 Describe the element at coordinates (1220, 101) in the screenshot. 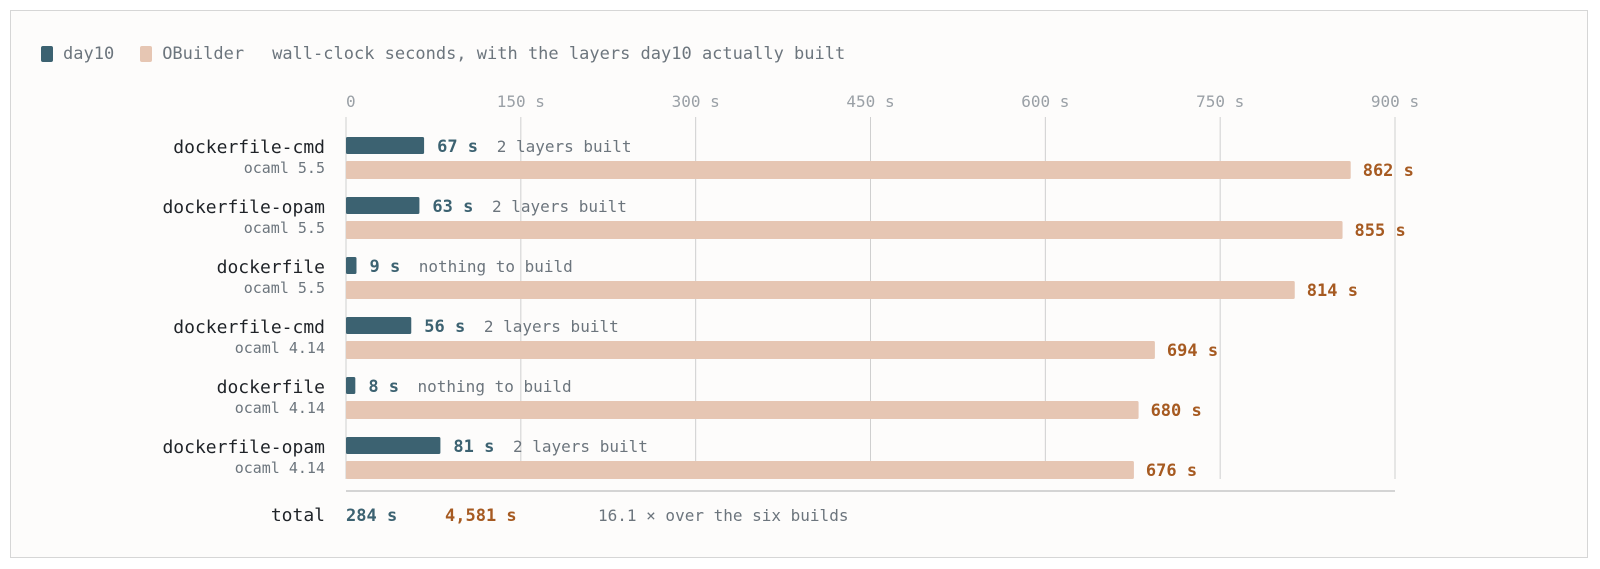

I see `x-tick-label: 750 s` at that location.